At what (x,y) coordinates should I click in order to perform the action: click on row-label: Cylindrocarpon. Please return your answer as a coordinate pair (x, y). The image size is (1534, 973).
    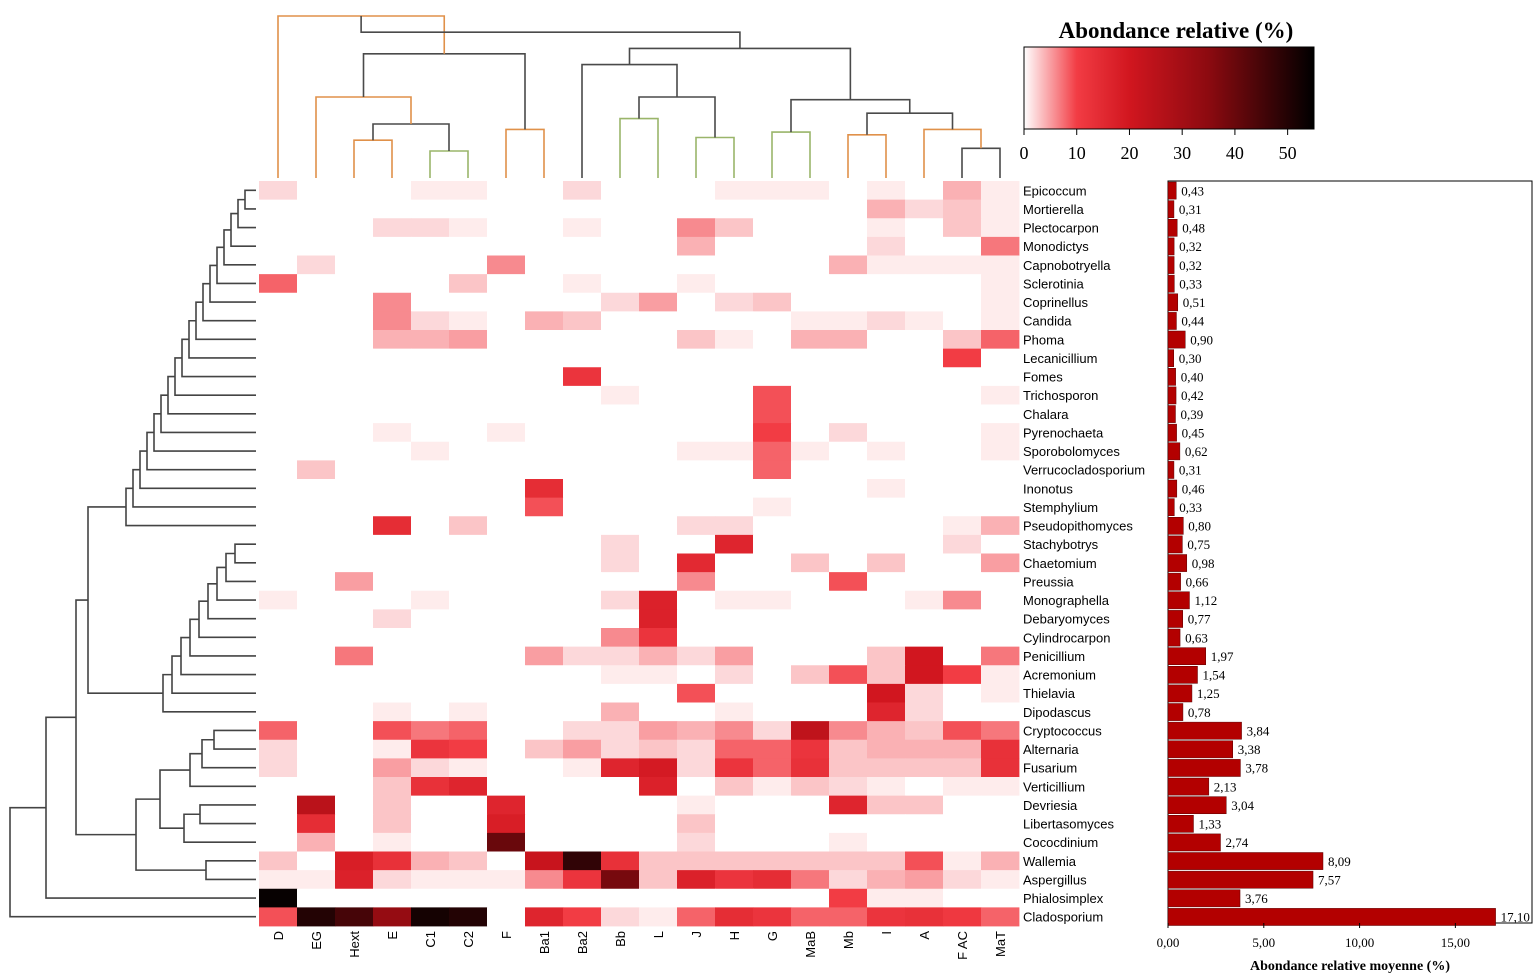
    Looking at the image, I should click on (1066, 637).